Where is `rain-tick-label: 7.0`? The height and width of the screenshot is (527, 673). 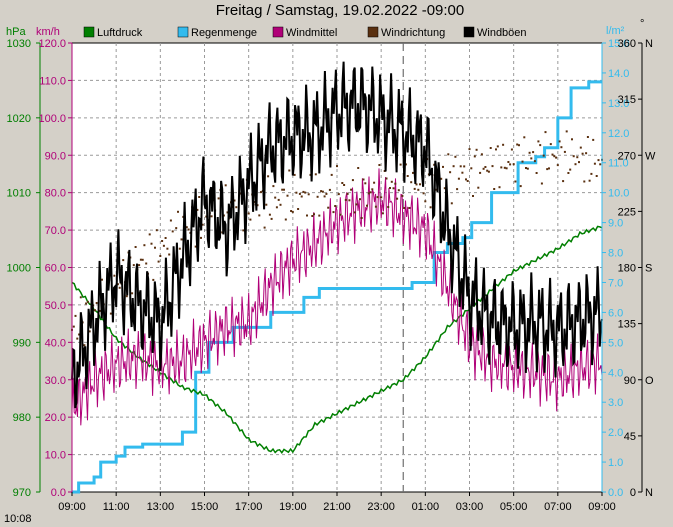
rain-tick-label: 7.0 is located at coordinates (615, 283).